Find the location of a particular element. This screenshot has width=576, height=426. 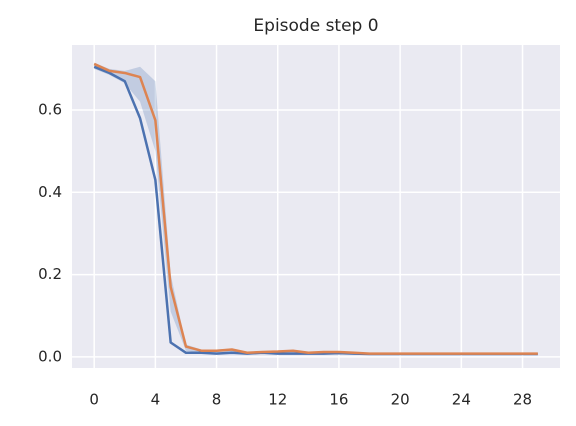

y-tick-label: 0.2 is located at coordinates (50, 274).